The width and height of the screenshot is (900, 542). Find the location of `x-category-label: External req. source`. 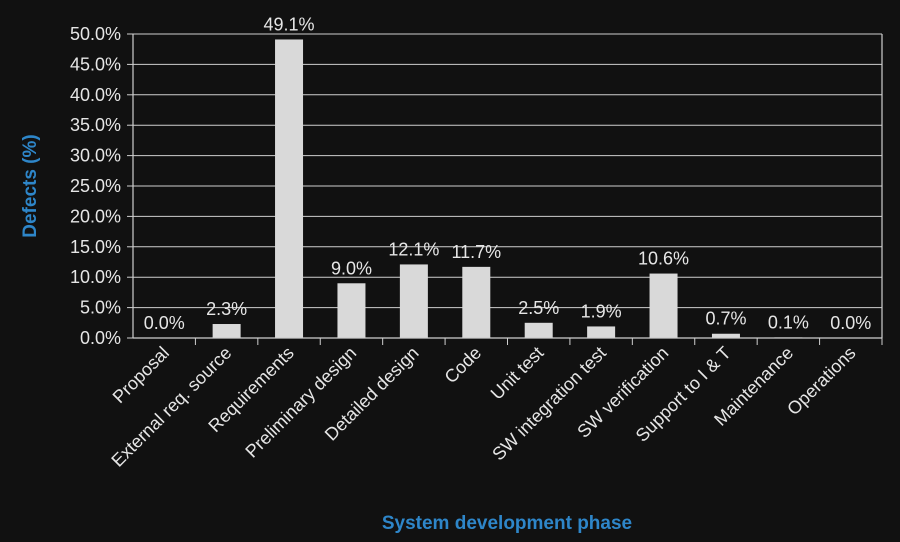

x-category-label: External req. source is located at coordinates (171, 407).